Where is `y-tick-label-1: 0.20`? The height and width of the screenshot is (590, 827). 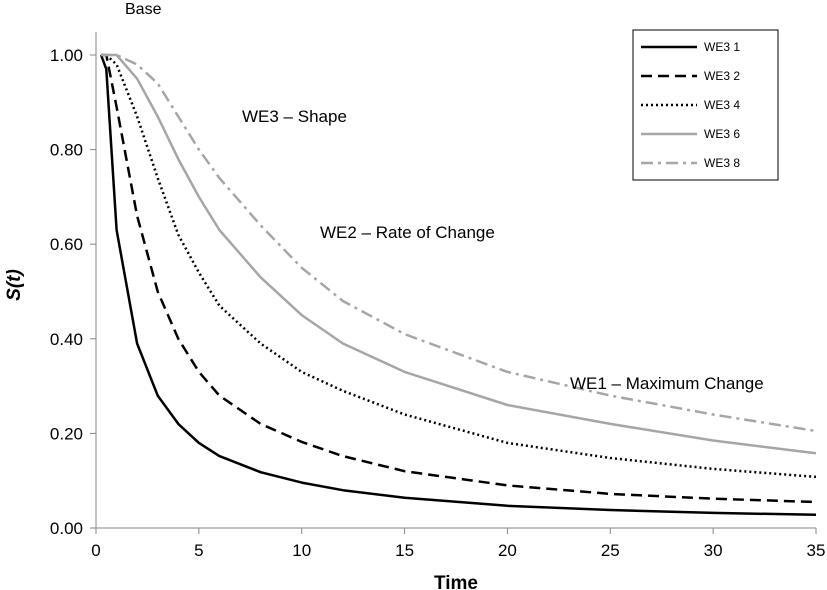
y-tick-label-1: 0.20 is located at coordinates (66, 433).